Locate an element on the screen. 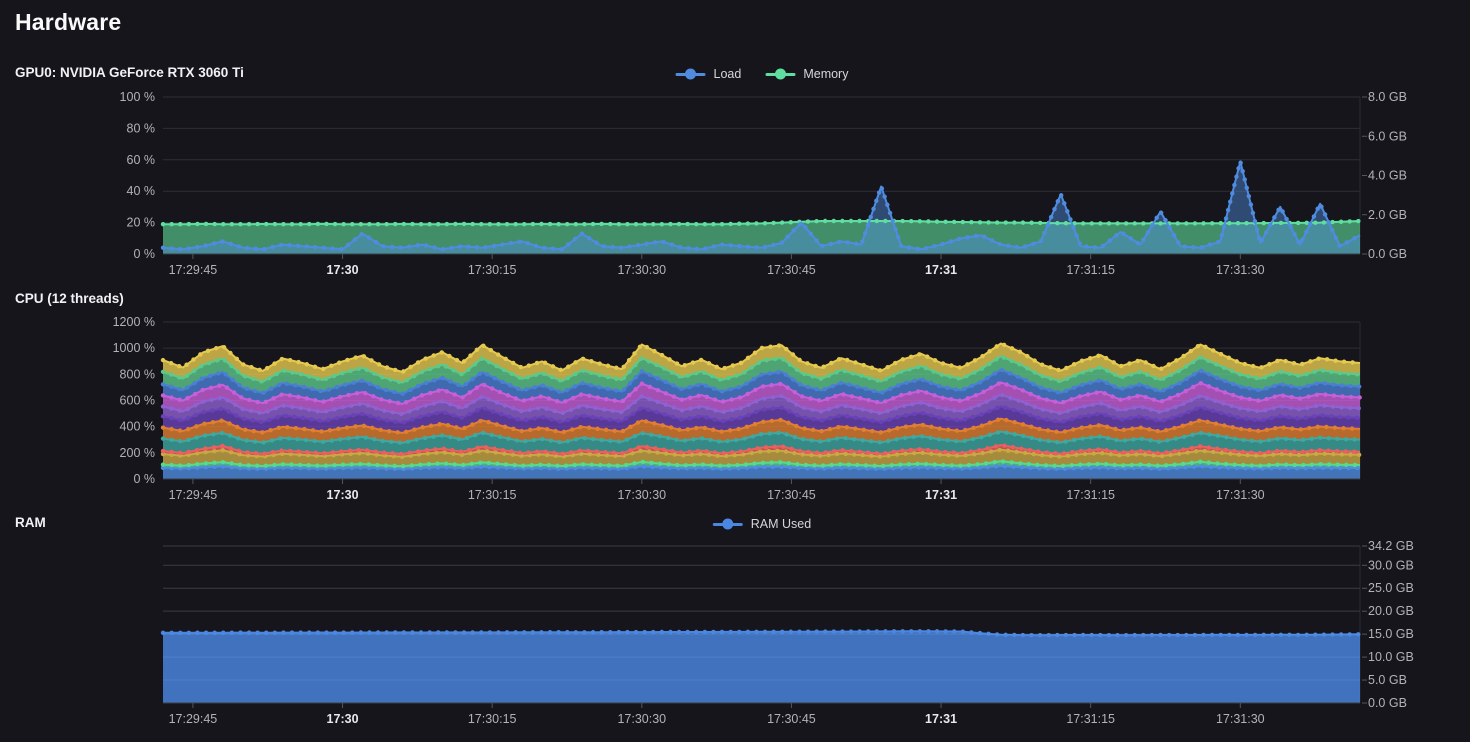 This screenshot has height=742, width=1470. cpu-thread-2-points is located at coordinates (761, 463).